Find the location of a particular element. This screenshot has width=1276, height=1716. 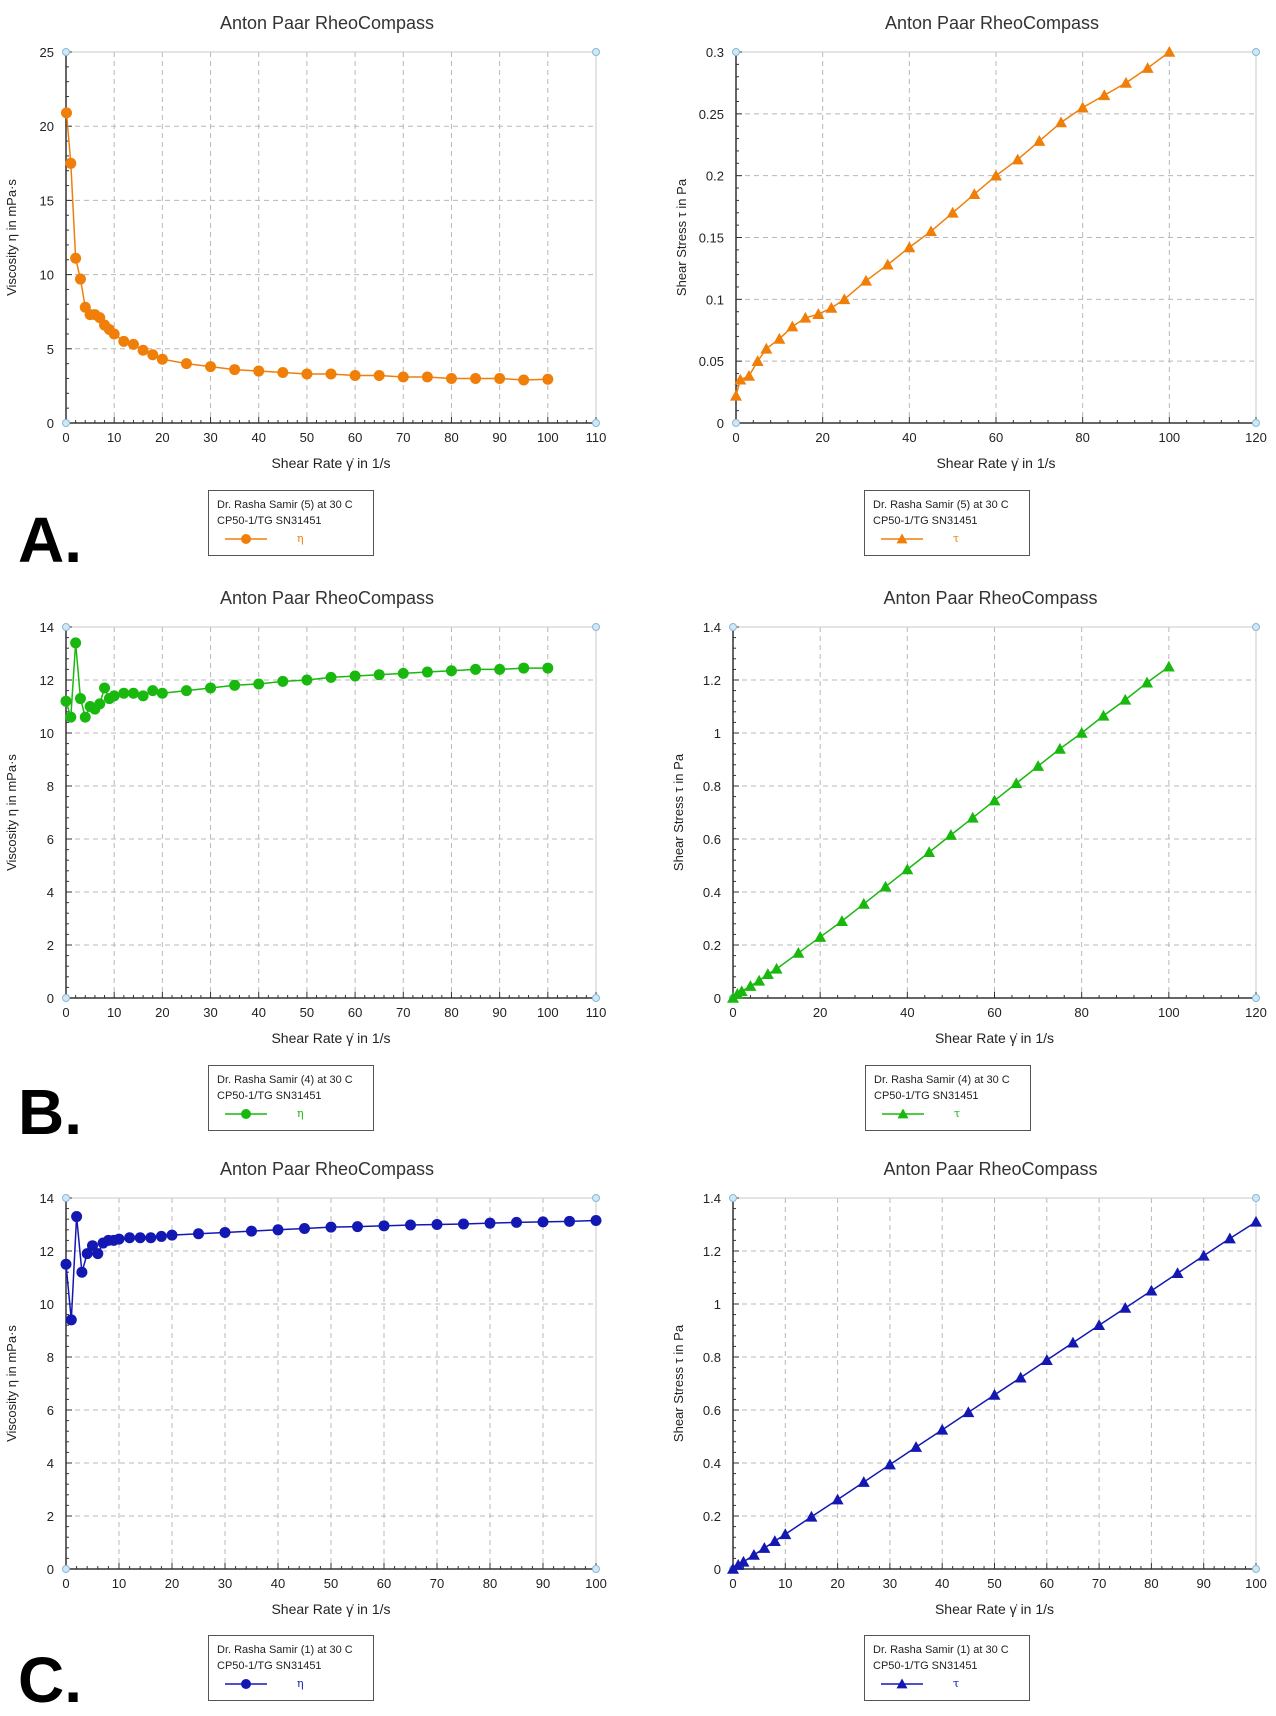

y-tick-label: 4 is located at coordinates (50, 892).